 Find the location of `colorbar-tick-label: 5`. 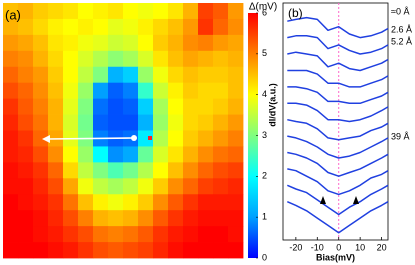

colorbar-tick-label: 5 is located at coordinates (264, 53).